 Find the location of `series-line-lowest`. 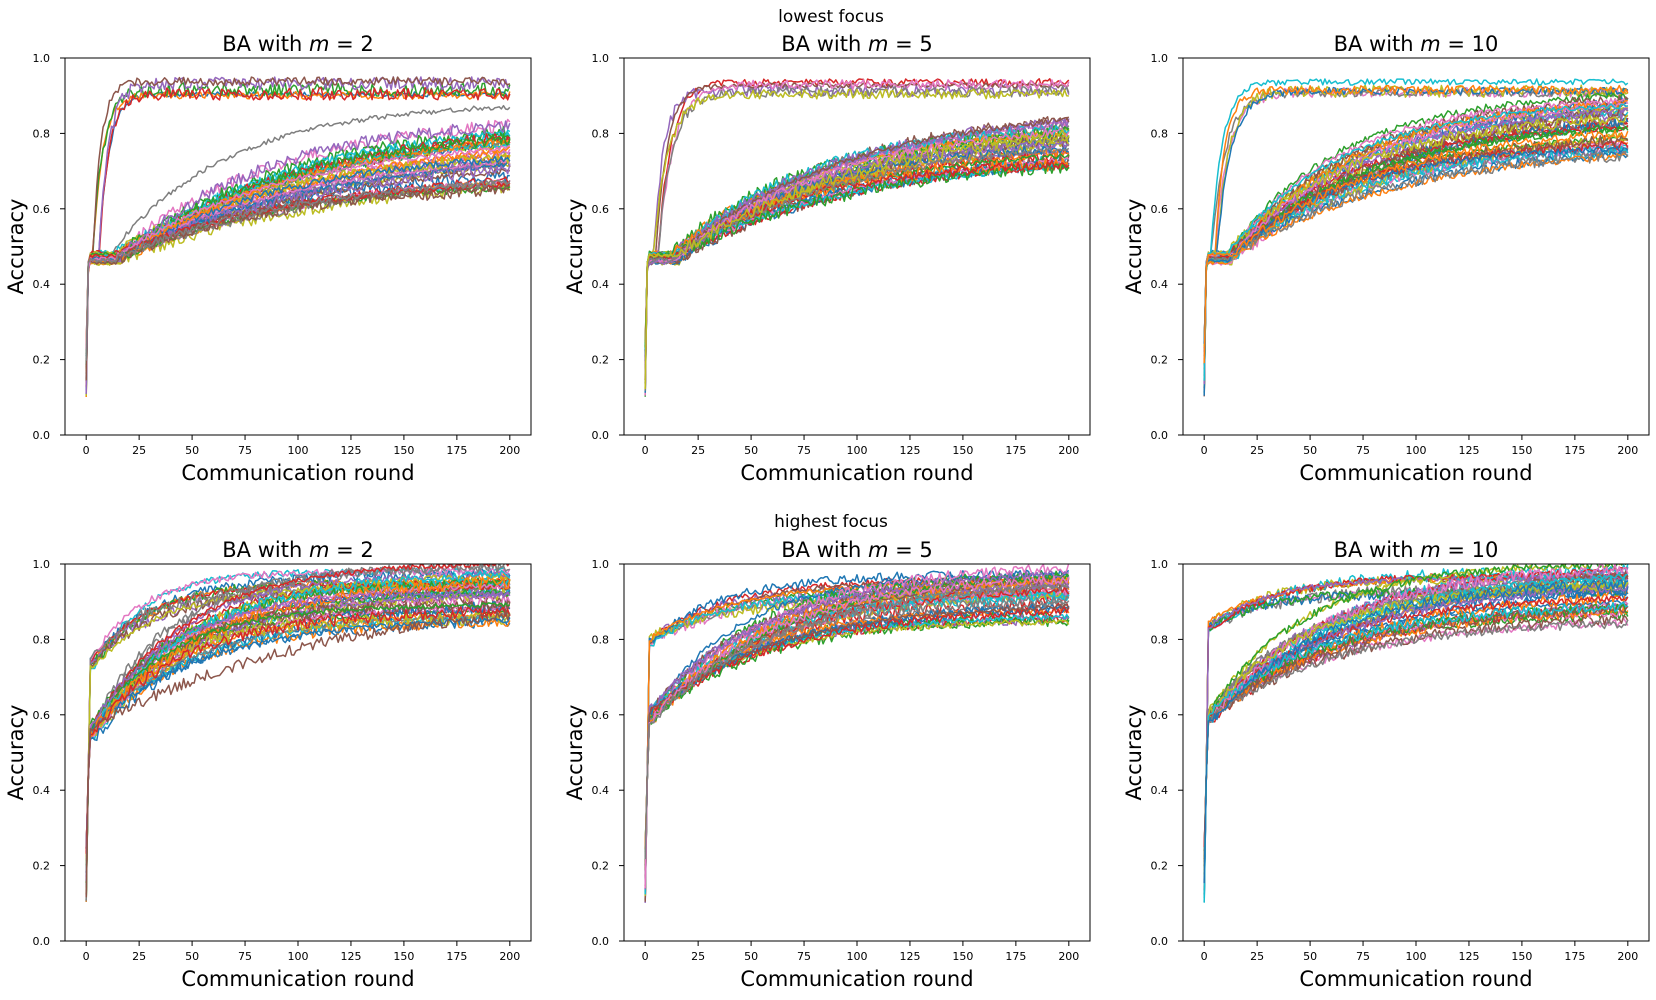

series-line-lowest is located at coordinates (298, 754).